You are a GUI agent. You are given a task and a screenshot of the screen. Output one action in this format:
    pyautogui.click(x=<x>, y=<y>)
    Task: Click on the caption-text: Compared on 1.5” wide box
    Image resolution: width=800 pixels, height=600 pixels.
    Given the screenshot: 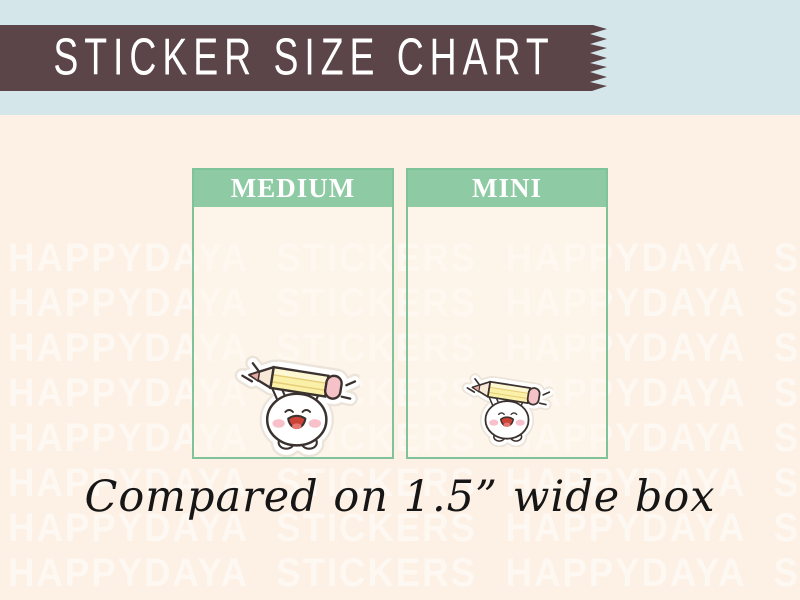 What is the action you would take?
    pyautogui.click(x=400, y=497)
    